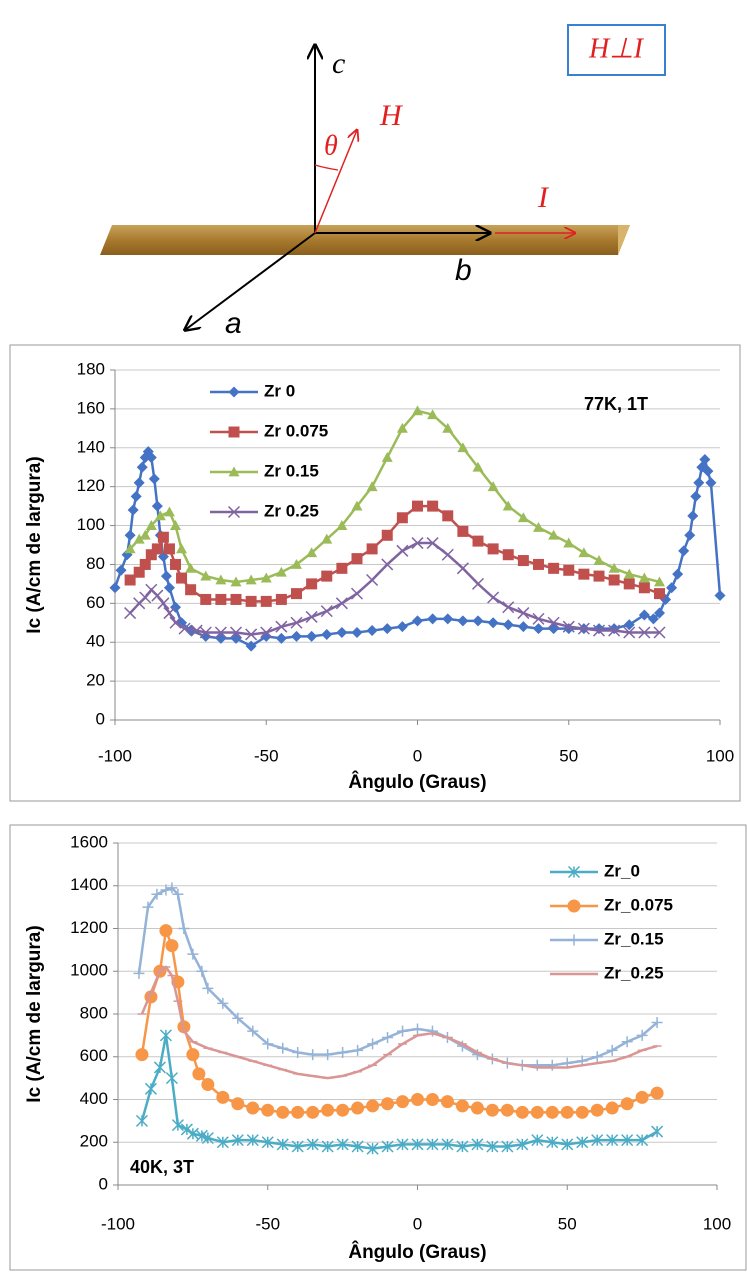 This screenshot has width=747, height=1276. Describe the element at coordinates (89, 970) in the screenshot. I see `y-tick-label: 1000` at that location.